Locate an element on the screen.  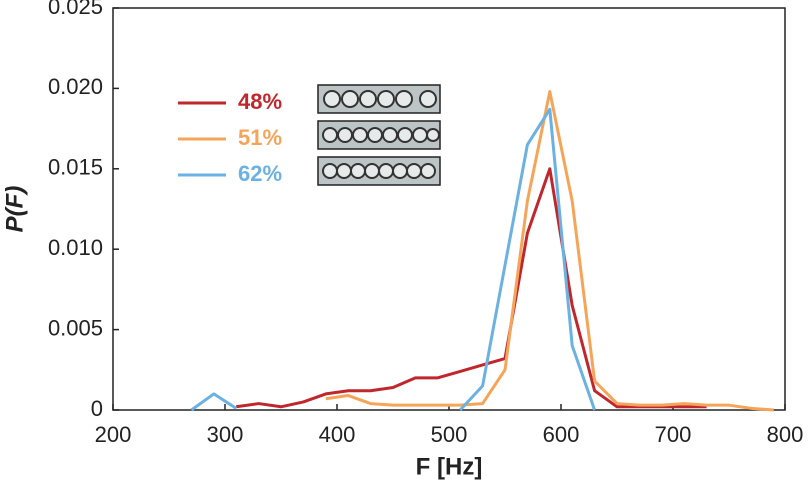
y-tick-label: 0.020 is located at coordinates (75, 86).